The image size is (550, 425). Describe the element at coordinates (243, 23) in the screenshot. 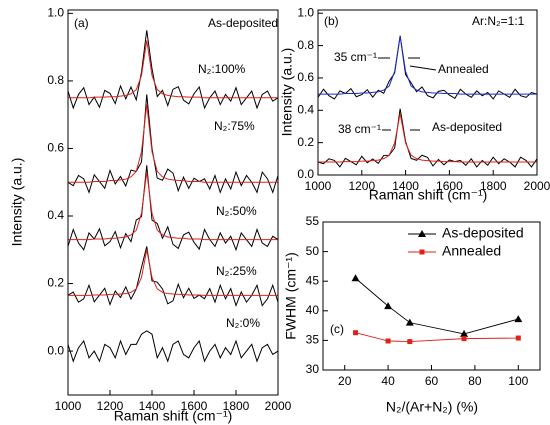

I see `annotation: As-deposited` at that location.